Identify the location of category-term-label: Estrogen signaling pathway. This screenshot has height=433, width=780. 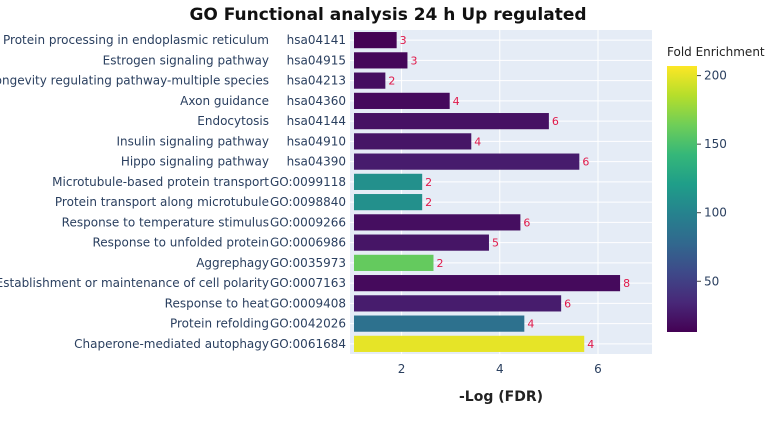
(186, 60).